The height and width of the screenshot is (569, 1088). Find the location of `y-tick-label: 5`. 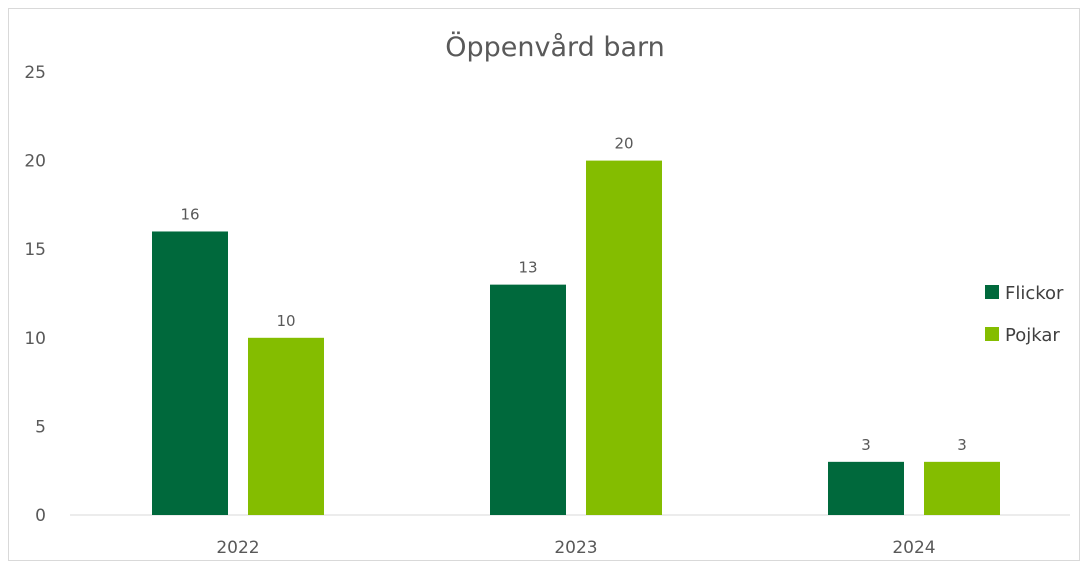

y-tick-label: 5 is located at coordinates (40, 427).